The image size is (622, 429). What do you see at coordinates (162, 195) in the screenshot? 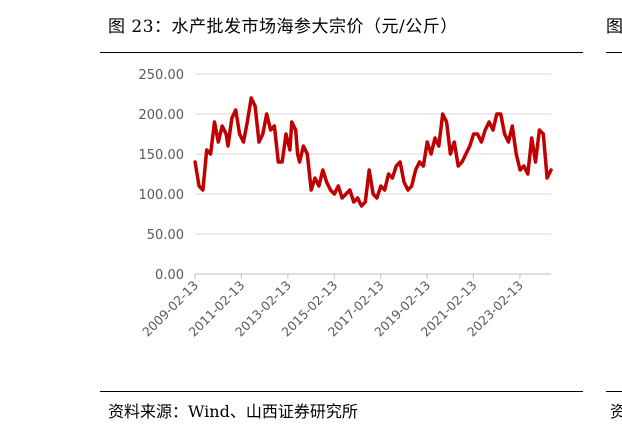
I see `y-tick-label: 100.00` at bounding box center [162, 195].